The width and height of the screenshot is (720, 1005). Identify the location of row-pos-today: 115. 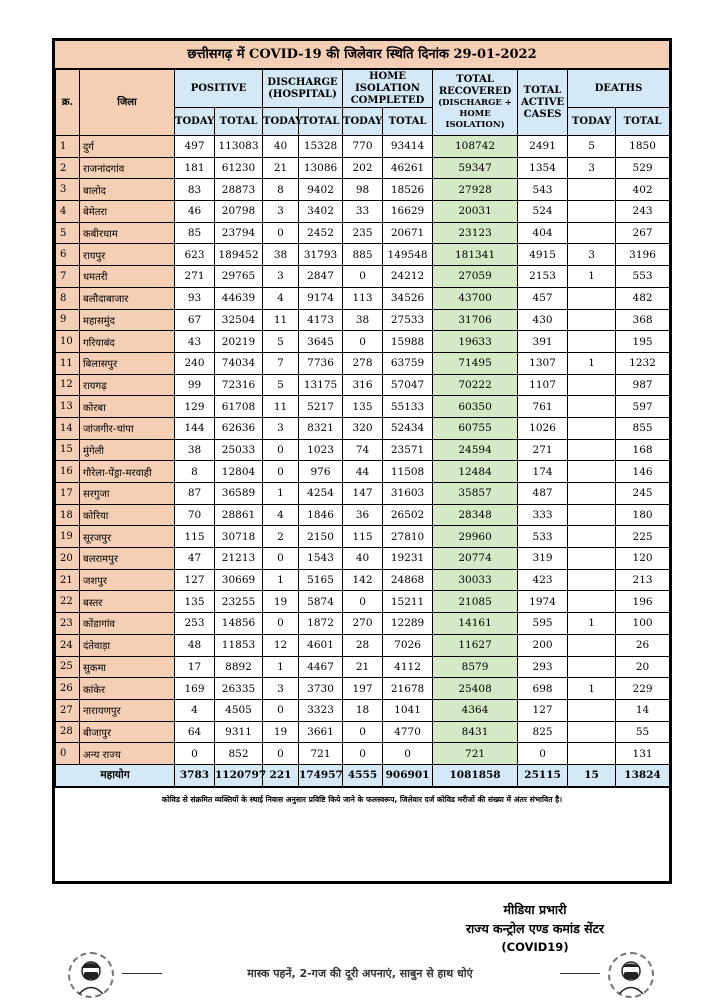
(194, 537).